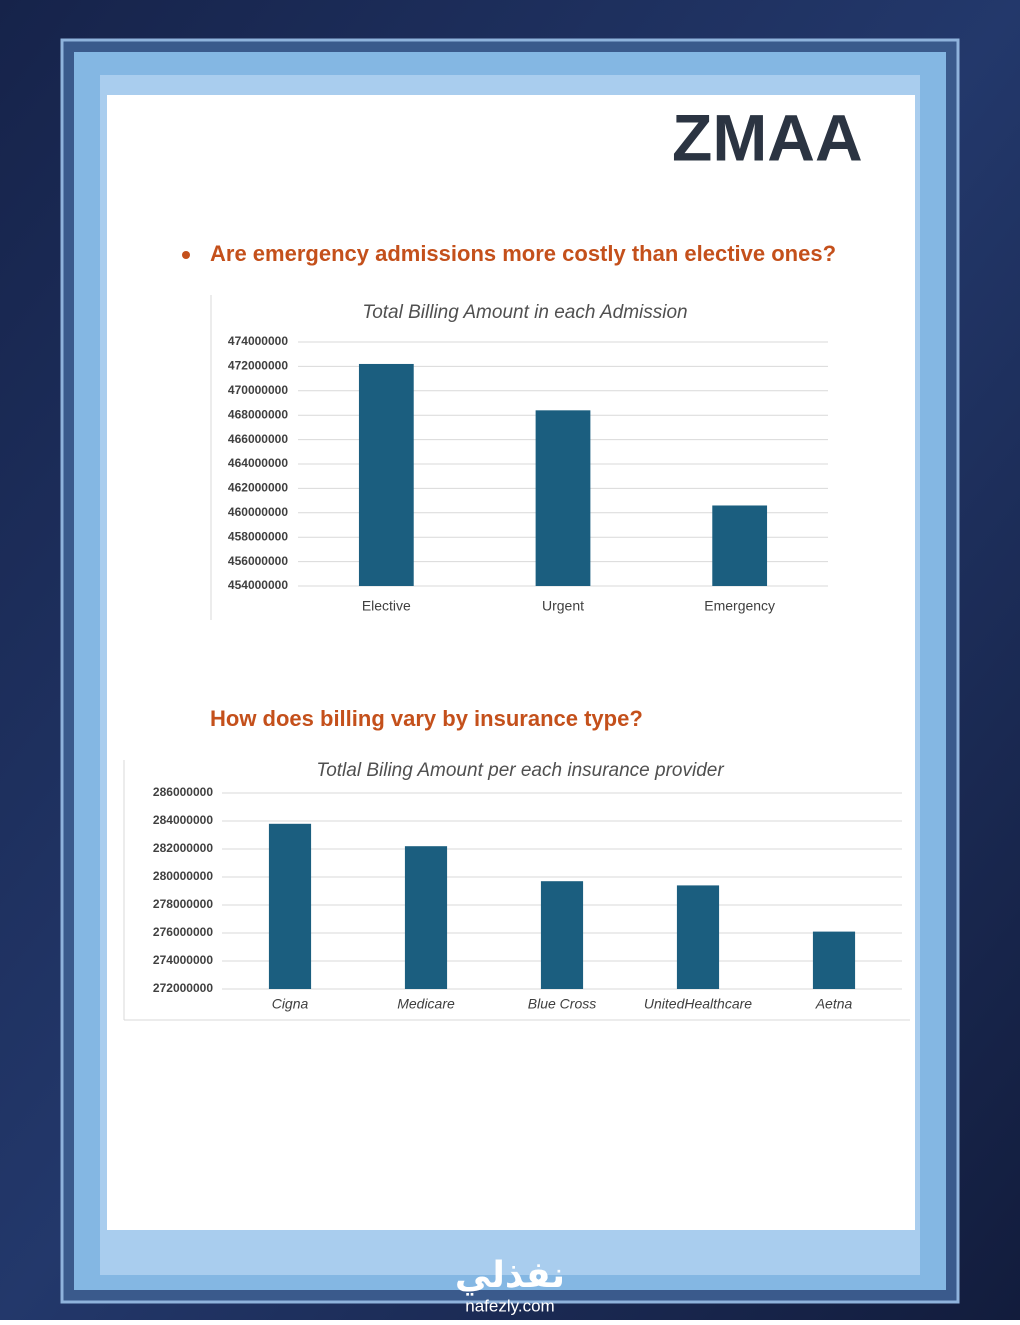 This screenshot has height=1325, width=1020. Describe the element at coordinates (290, 1004) in the screenshot. I see `x-tick-label: Cigna` at that location.